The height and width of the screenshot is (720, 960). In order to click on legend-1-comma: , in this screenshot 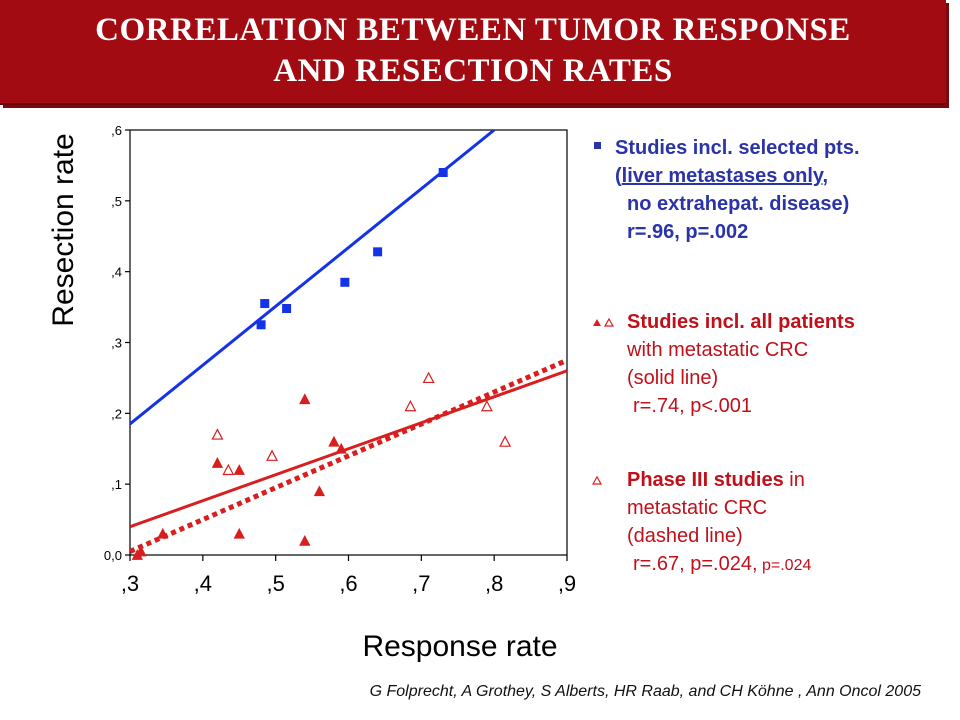, I will do `click(825, 176)`.